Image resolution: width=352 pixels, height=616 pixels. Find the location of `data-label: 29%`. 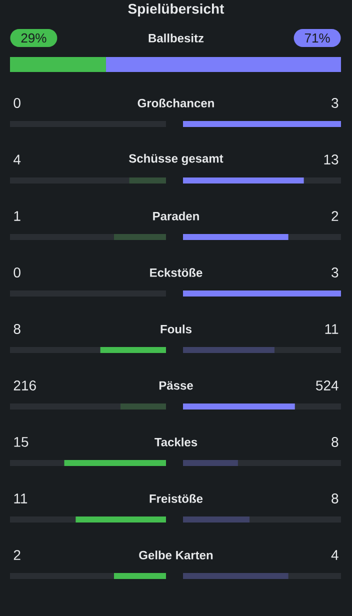

data-label: 29% is located at coordinates (33, 38).